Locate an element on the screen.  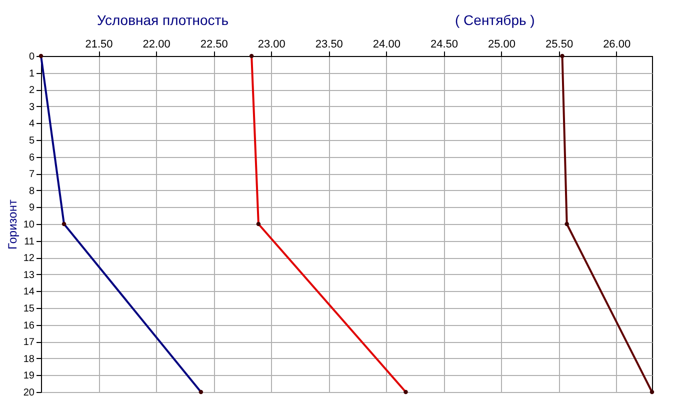
y-tick-label: 11 is located at coordinates (29, 242).